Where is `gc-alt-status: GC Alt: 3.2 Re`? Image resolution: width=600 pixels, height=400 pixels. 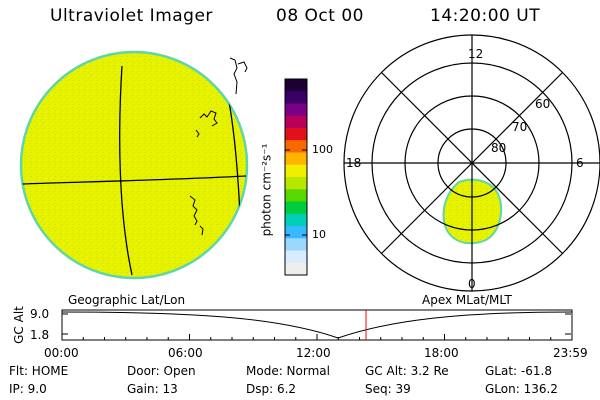 gc-alt-status: GC Alt: 3.2 Re is located at coordinates (407, 371).